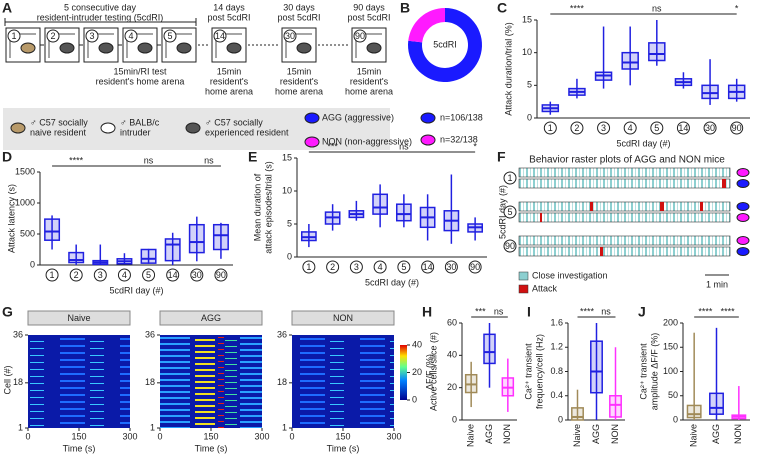  I want to click on x-axis-label: 5cdRI day (#), so click(392, 282).